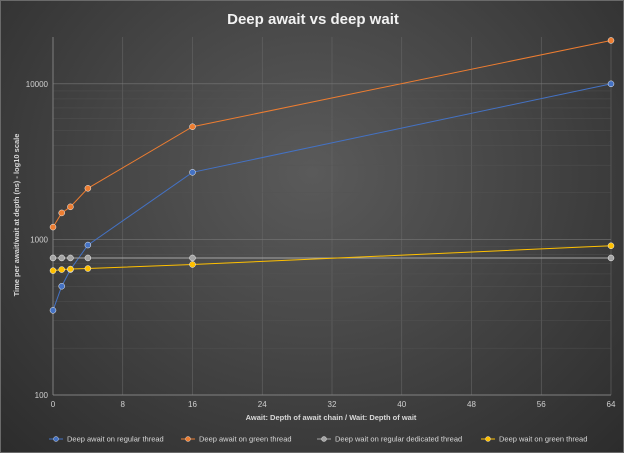 This screenshot has height=454, width=624. What do you see at coordinates (42, 395) in the screenshot?
I see `y-tick-label: 100` at bounding box center [42, 395].